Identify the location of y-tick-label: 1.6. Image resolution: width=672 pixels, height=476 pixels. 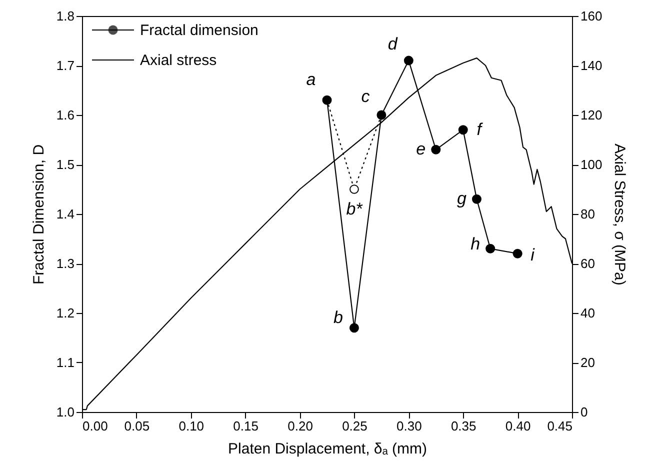
(65, 115).